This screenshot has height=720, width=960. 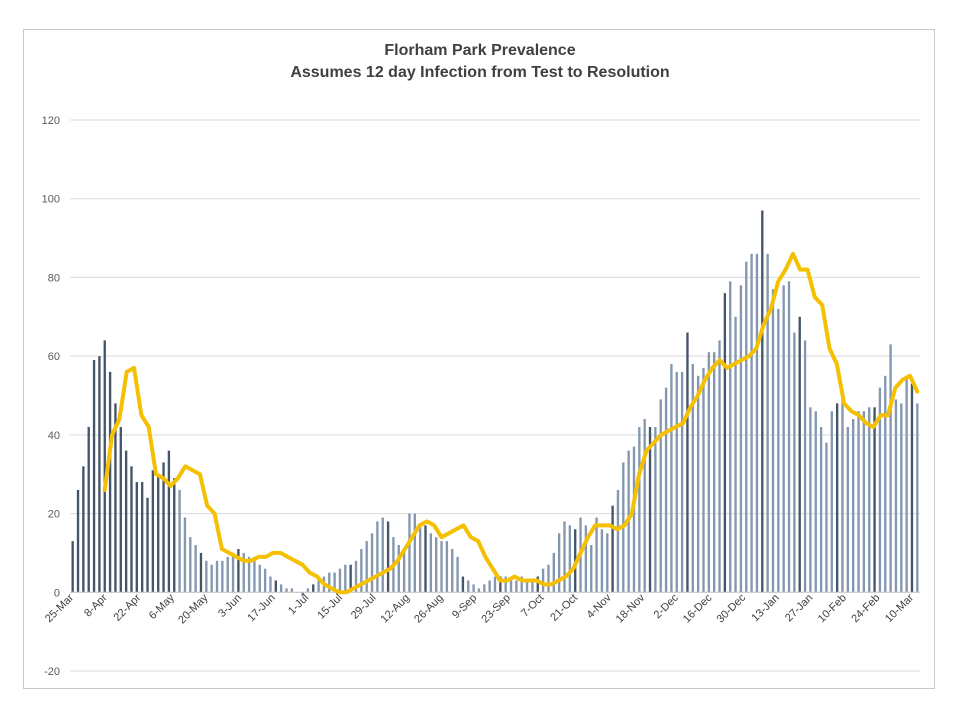 I want to click on x-tick-label: 13-Jan, so click(x=765, y=608).